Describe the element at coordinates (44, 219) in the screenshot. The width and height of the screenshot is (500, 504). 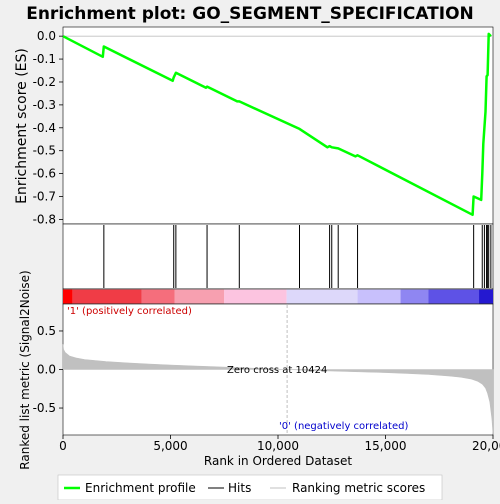
I see `es-tick-label: -0.8` at that location.